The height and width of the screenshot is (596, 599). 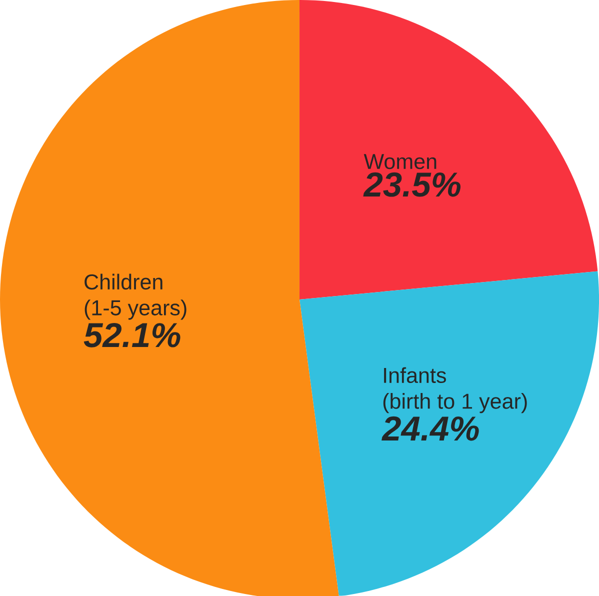 I want to click on data-label: 24.4%, so click(x=430, y=428).